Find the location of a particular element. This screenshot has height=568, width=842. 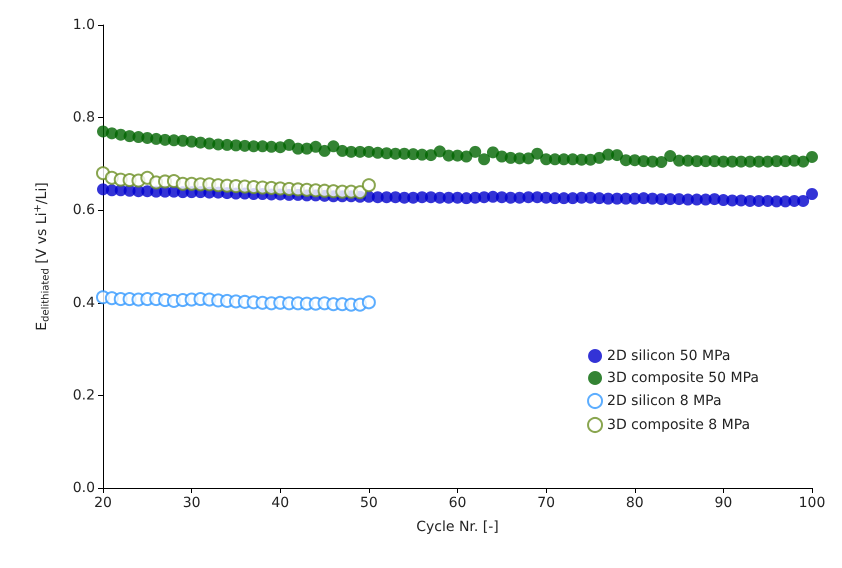

x-tick-label: 30 is located at coordinates (191, 503).